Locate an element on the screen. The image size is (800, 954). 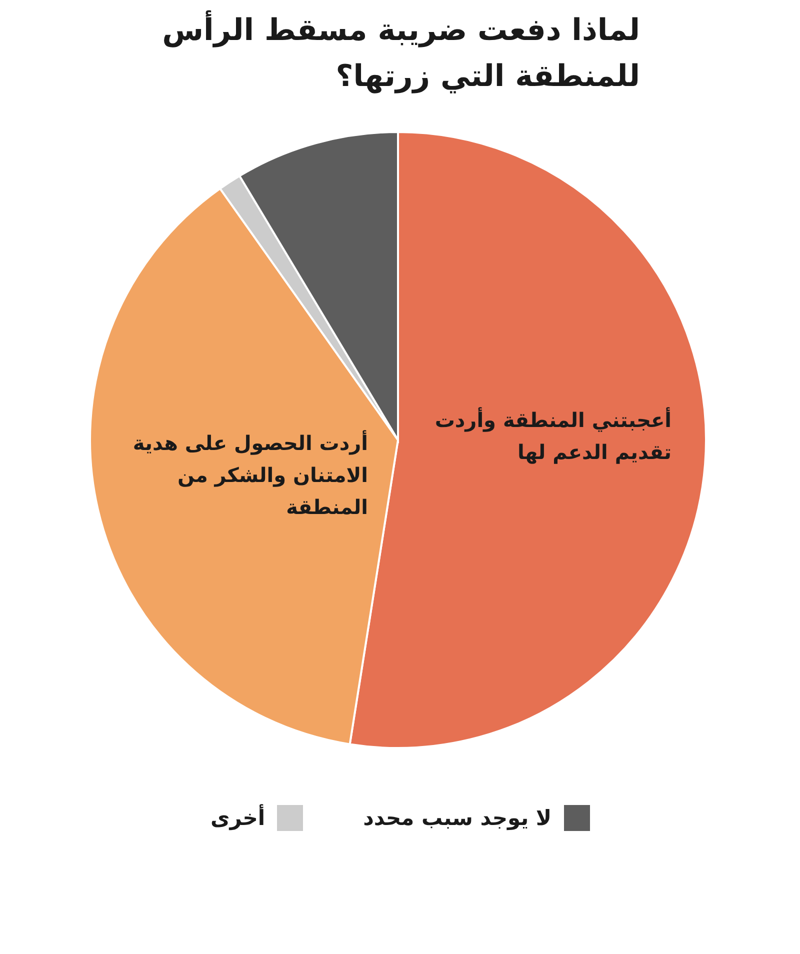
legend-label: لا يوجد سبب محدد is located at coordinates (457, 818).